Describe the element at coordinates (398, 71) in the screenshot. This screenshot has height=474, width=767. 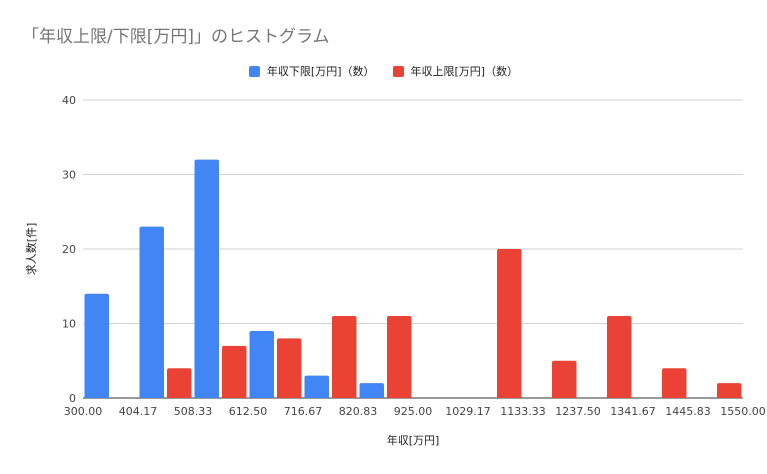
I see `legend-swatch-upper` at that location.